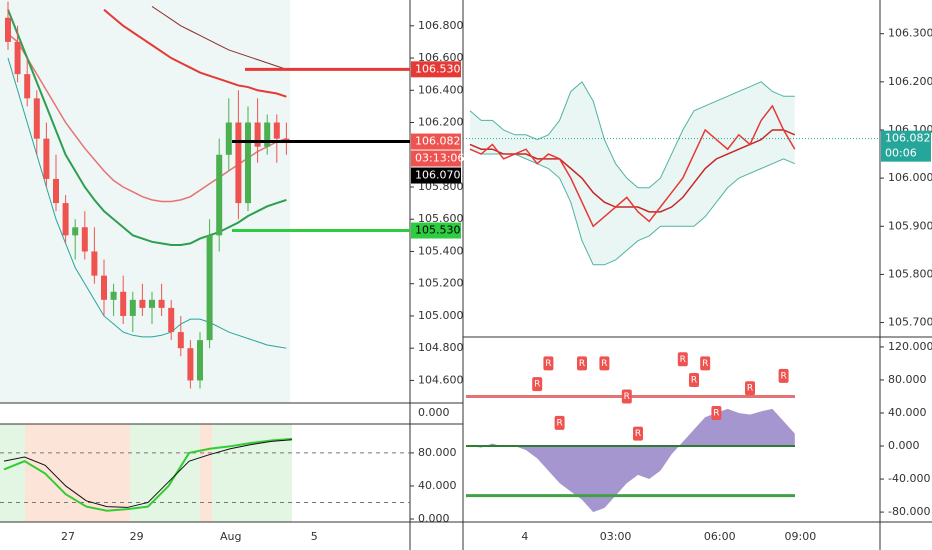 The height and width of the screenshot is (550, 932). What do you see at coordinates (137, 536) in the screenshot?
I see `x-tick-label: 29` at bounding box center [137, 536].